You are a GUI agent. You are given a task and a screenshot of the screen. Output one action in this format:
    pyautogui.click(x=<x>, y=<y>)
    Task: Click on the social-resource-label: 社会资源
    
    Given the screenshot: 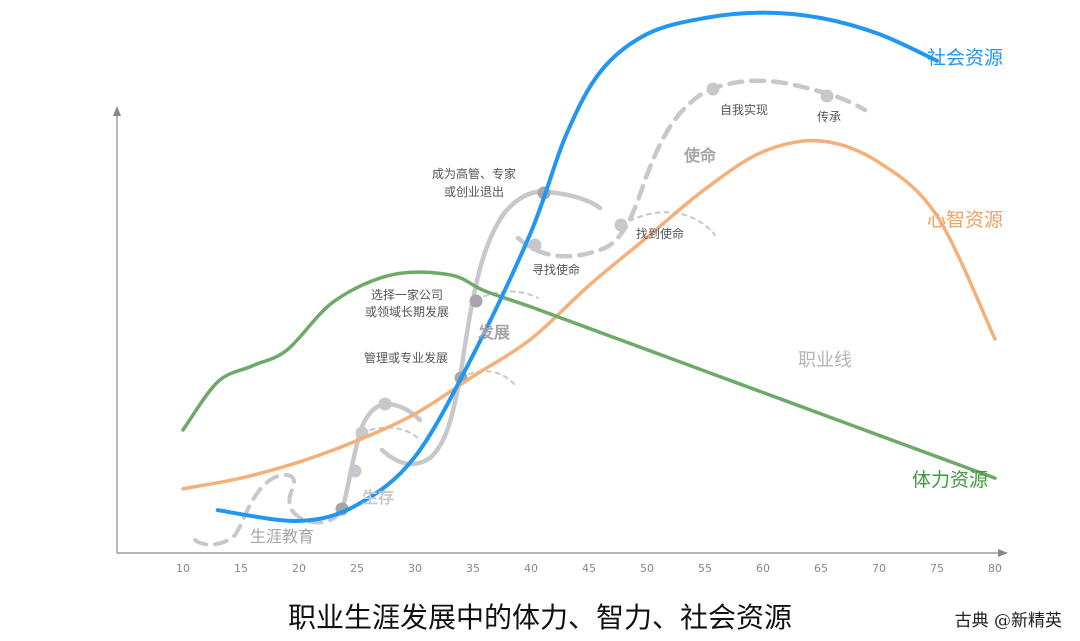 What is the action you would take?
    pyautogui.click(x=965, y=58)
    